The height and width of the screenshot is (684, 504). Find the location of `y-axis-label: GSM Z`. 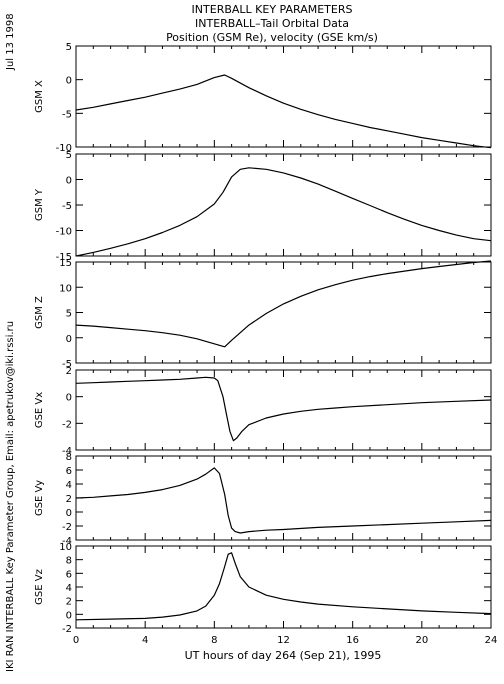

y-axis-label: GSM Z is located at coordinates (39, 312).